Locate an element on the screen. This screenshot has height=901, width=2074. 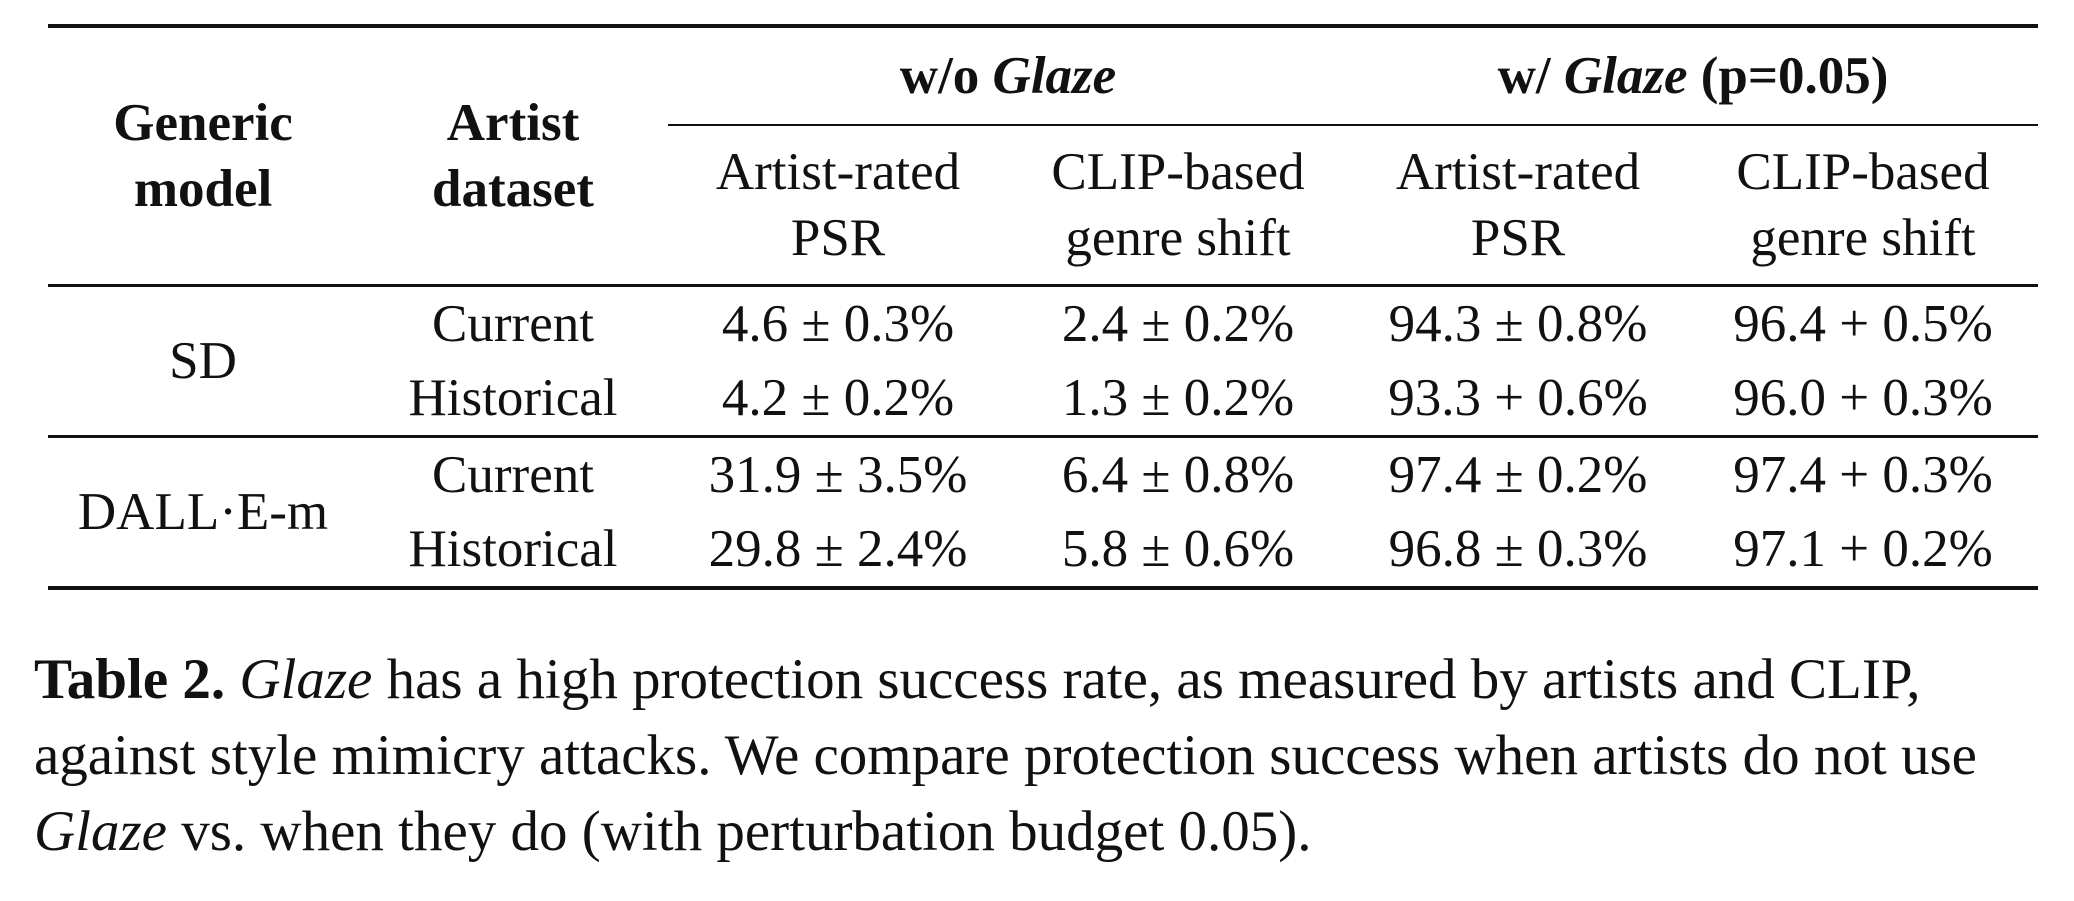
group-without-prefix: w/o is located at coordinates (946, 76).